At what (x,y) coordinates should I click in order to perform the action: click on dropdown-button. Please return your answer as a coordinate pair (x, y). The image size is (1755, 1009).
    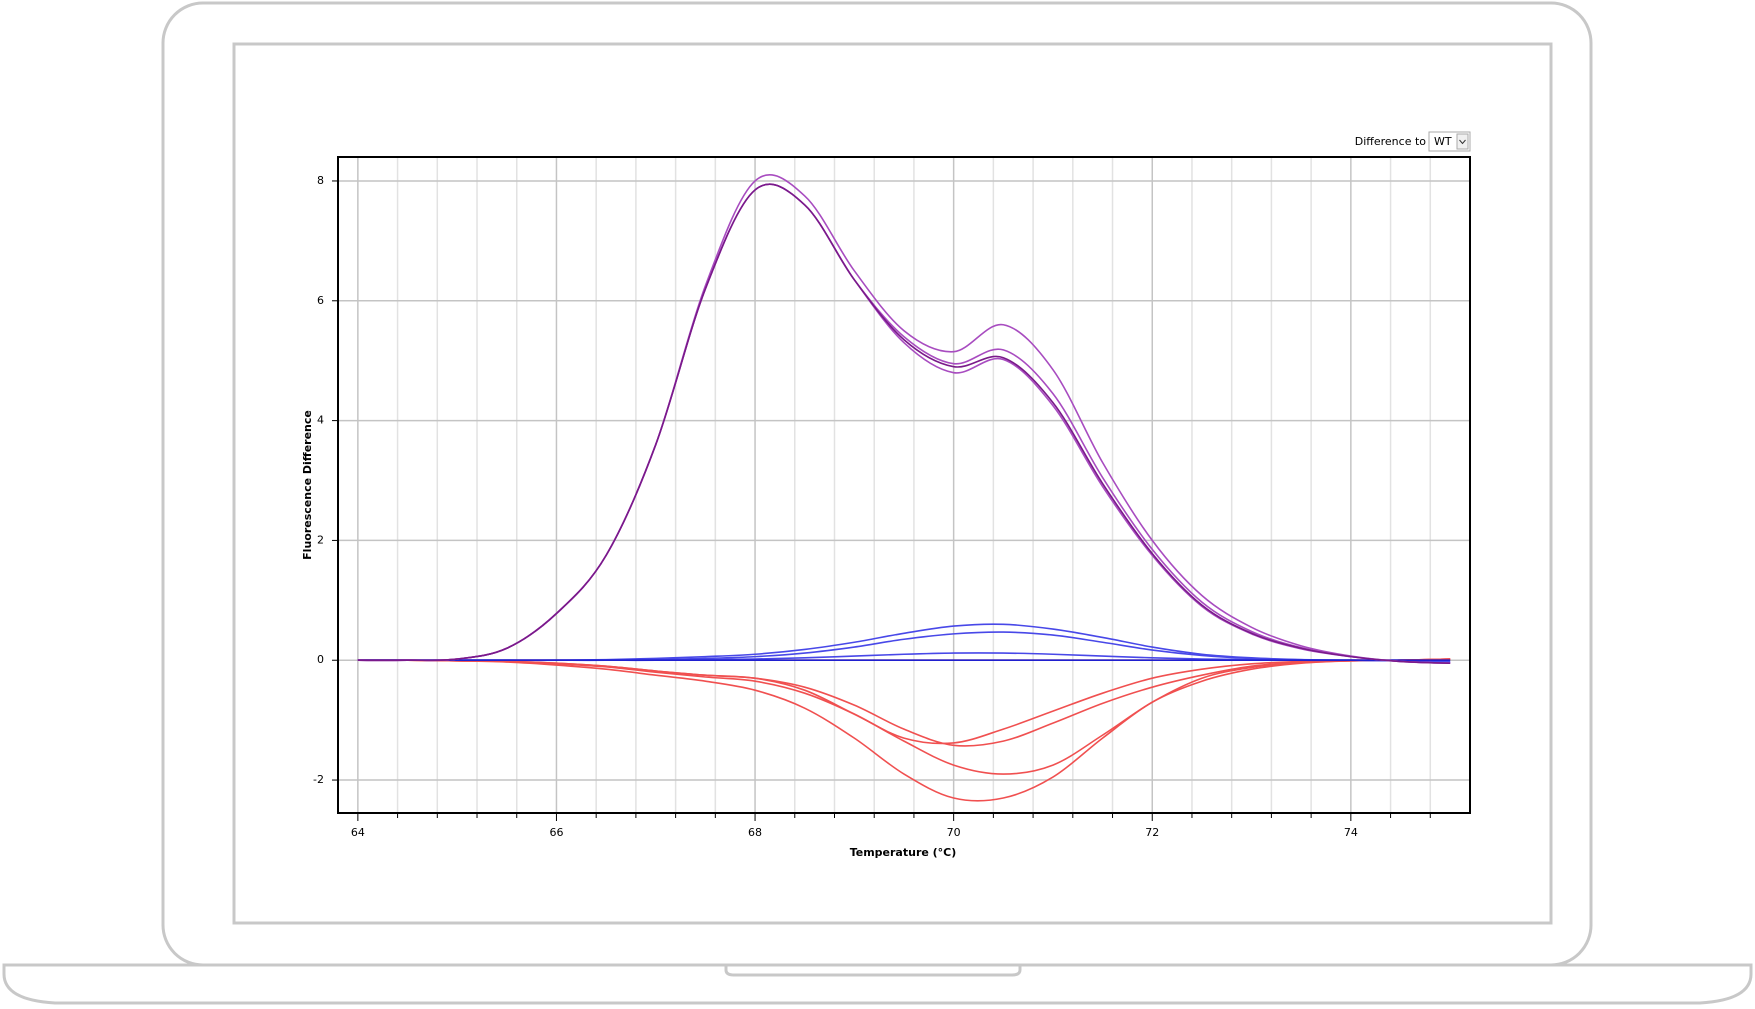
    Looking at the image, I should click on (1462, 141).